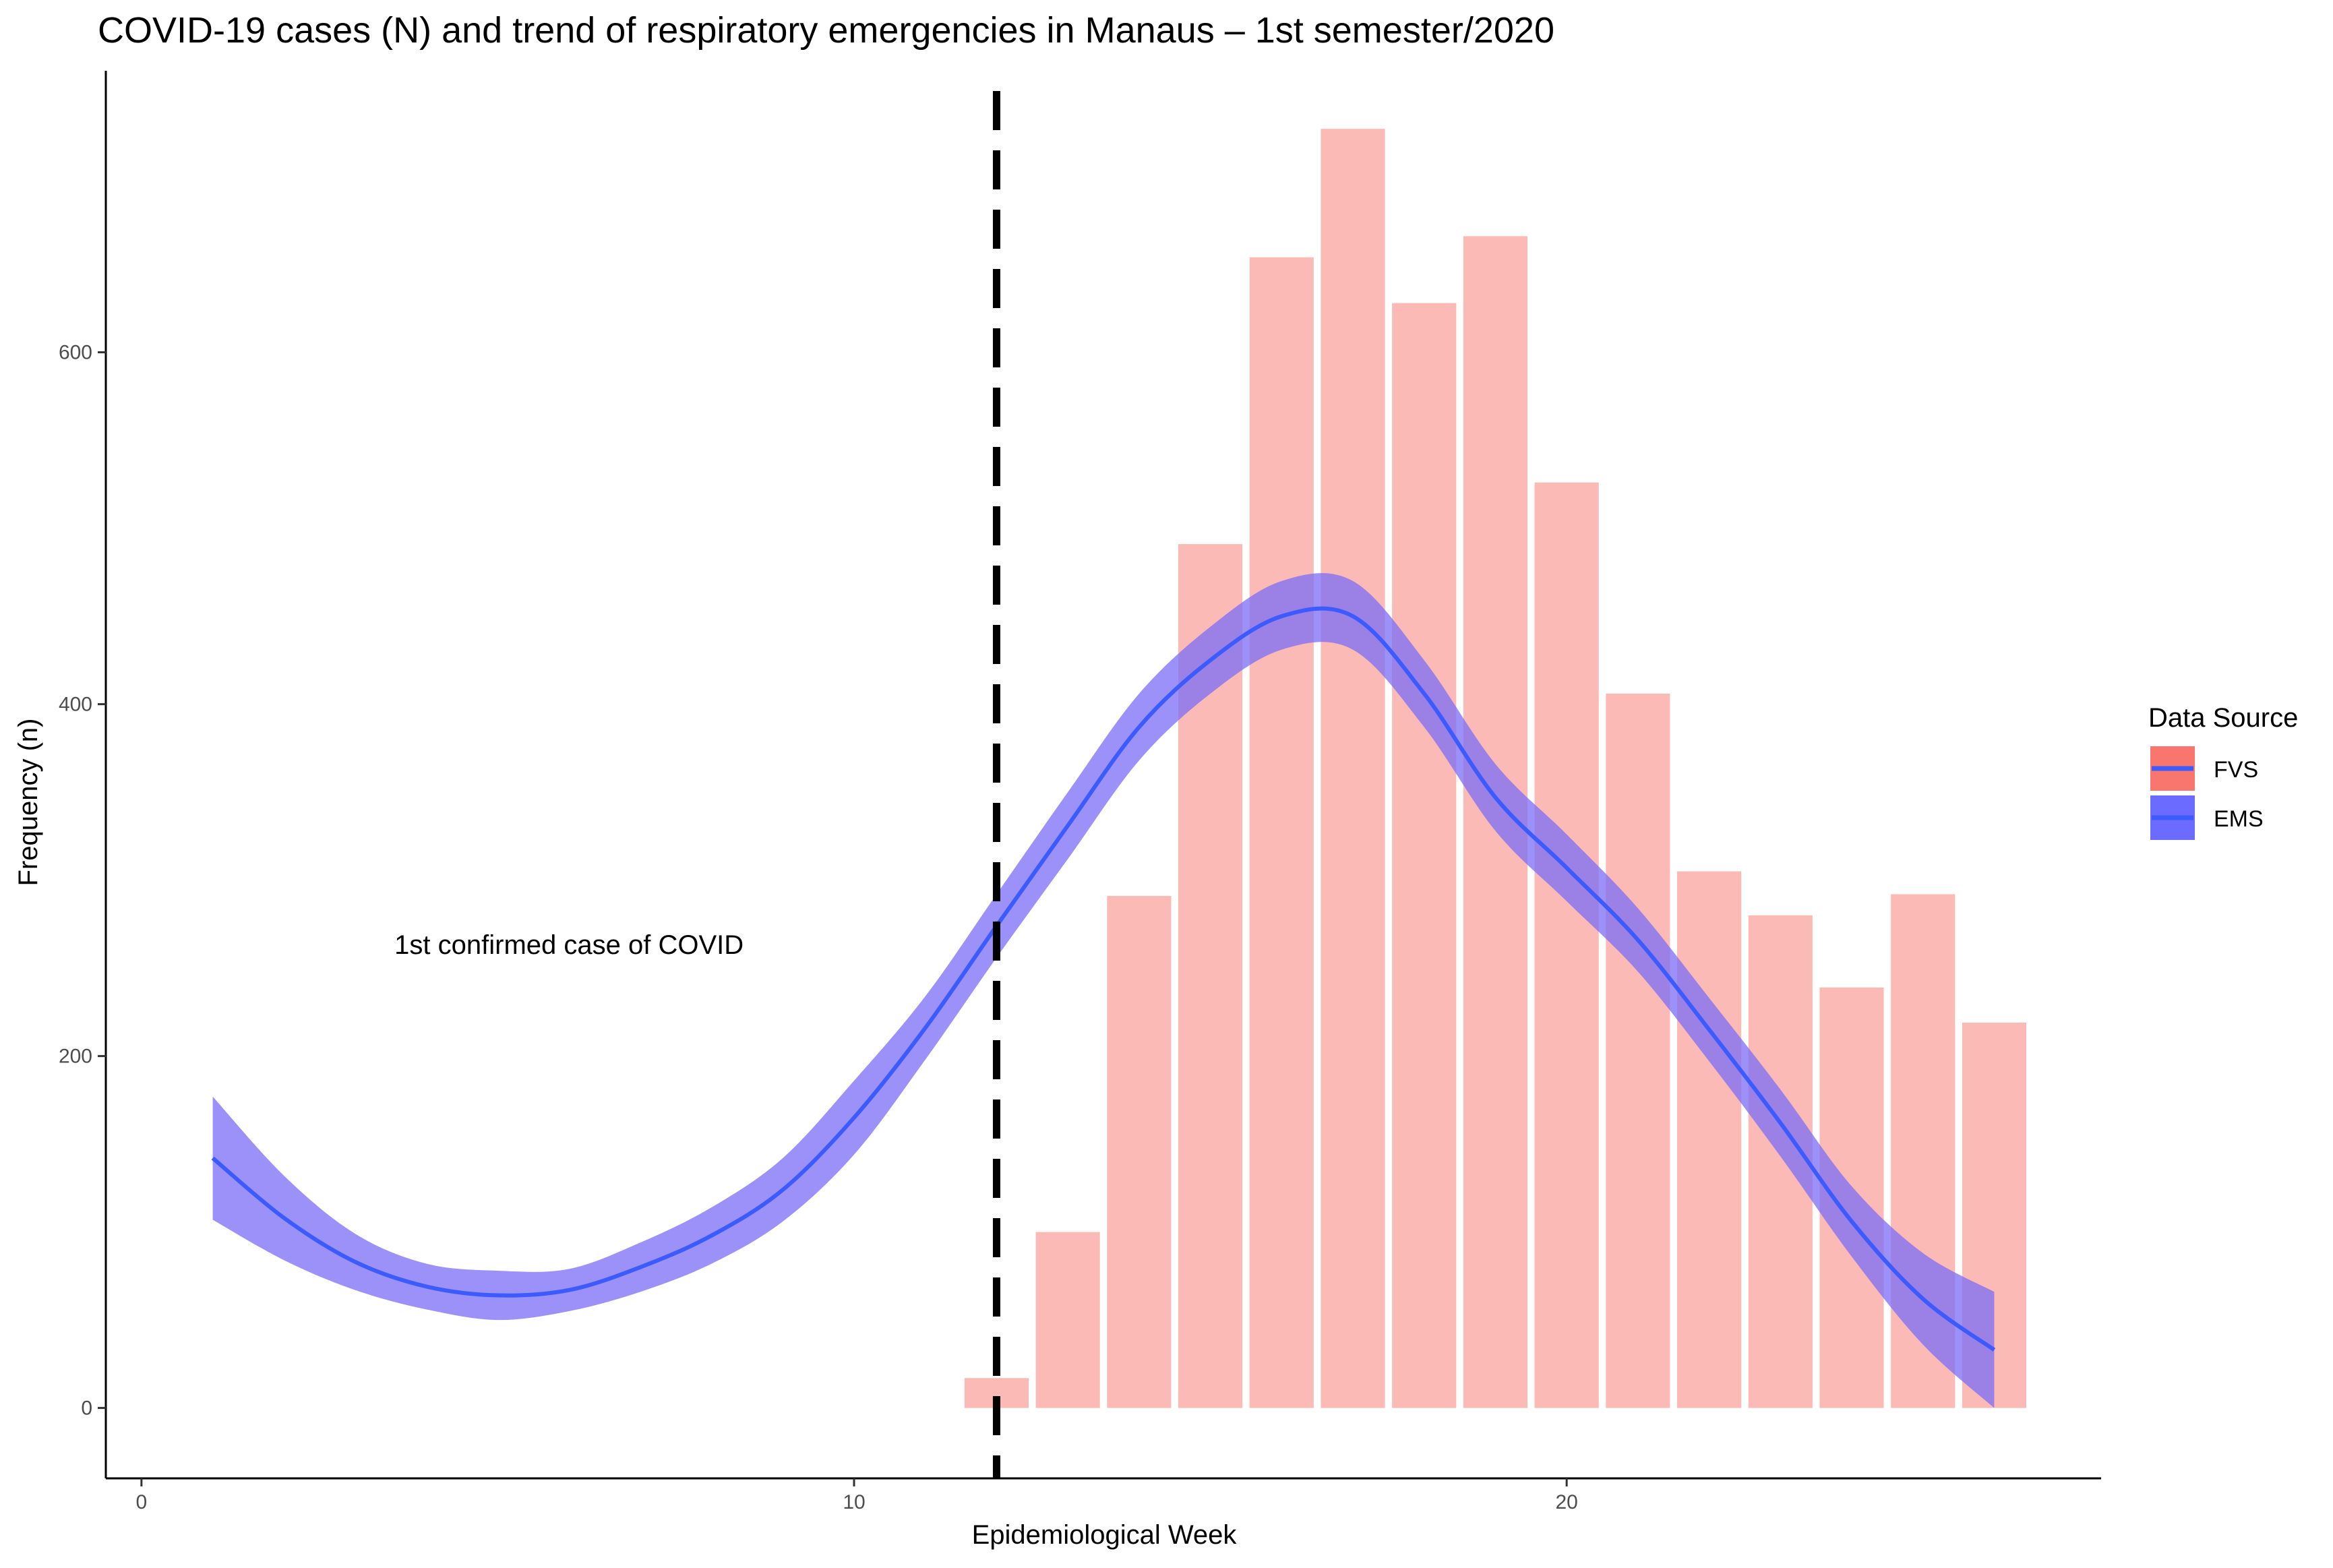 This screenshot has width=2333, height=1568. What do you see at coordinates (1105, 1535) in the screenshot?
I see `x-axis-title: Epidemiological Week` at bounding box center [1105, 1535].